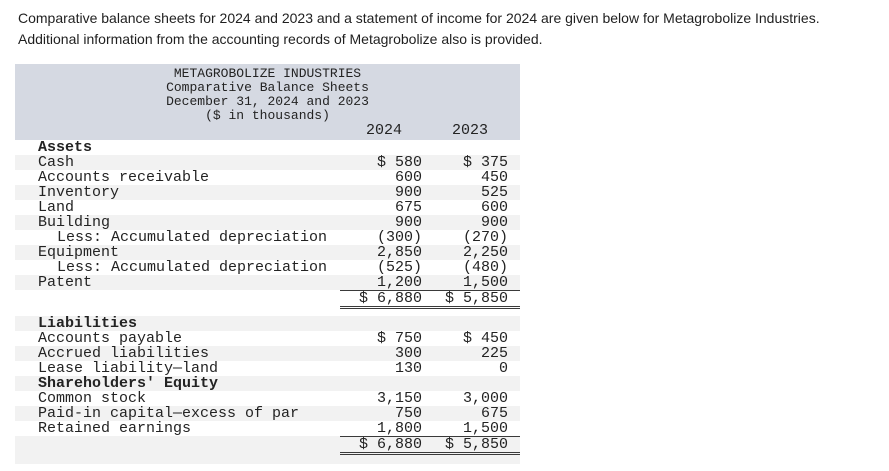 The image size is (889, 471). I want to click on statement-title-line: METAGROBOLIZE INDUSTRIES, so click(267, 73).